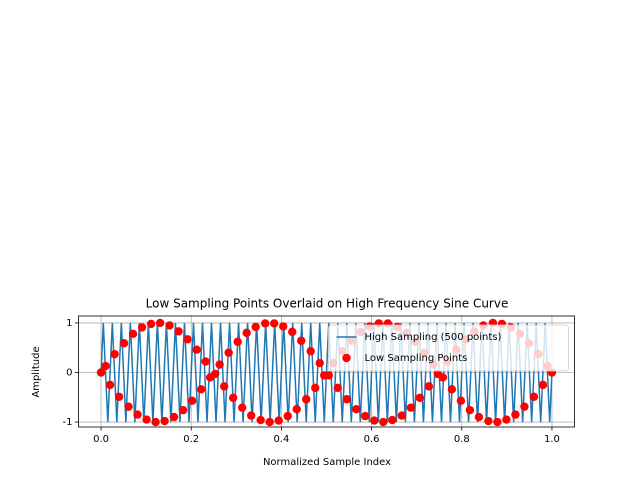  Describe the element at coordinates (101, 439) in the screenshot. I see `x-tick-label: 0.0` at that location.